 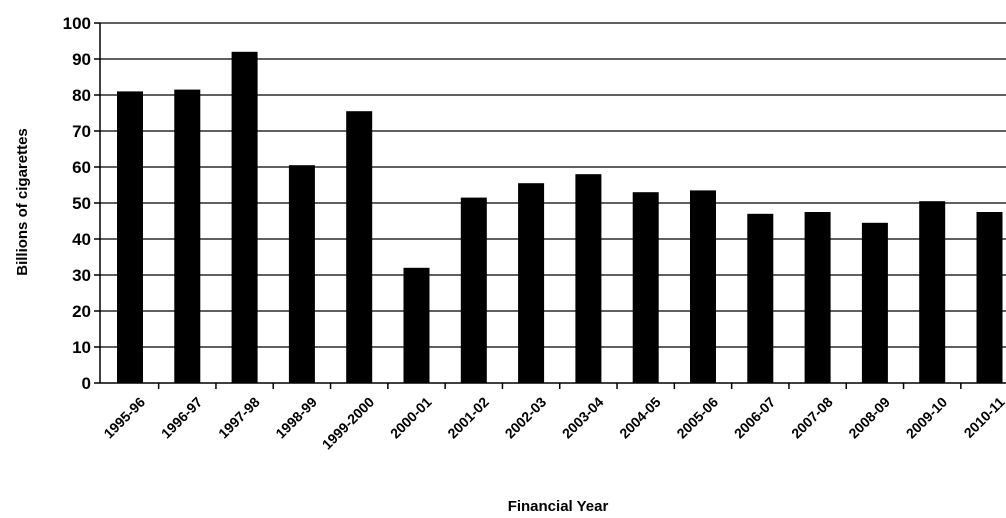 What do you see at coordinates (124, 418) in the screenshot?
I see `x-tick-label: 1995-96` at bounding box center [124, 418].